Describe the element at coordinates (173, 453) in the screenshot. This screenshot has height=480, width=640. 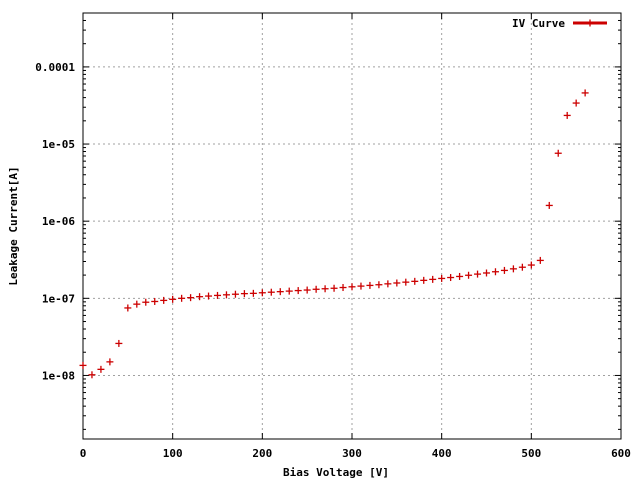
I see `x-tick-label: 100` at that location.